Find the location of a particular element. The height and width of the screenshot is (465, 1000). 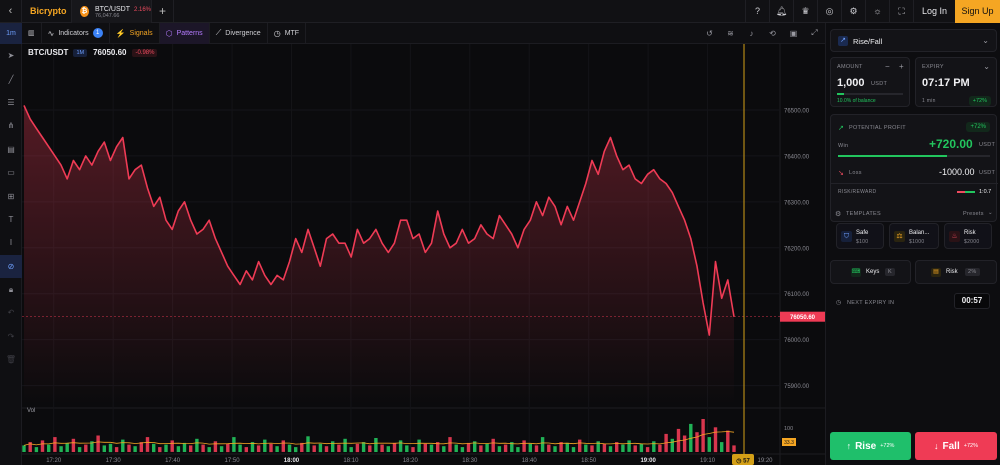

presets-dropdown: Presets is located at coordinates (973, 214).